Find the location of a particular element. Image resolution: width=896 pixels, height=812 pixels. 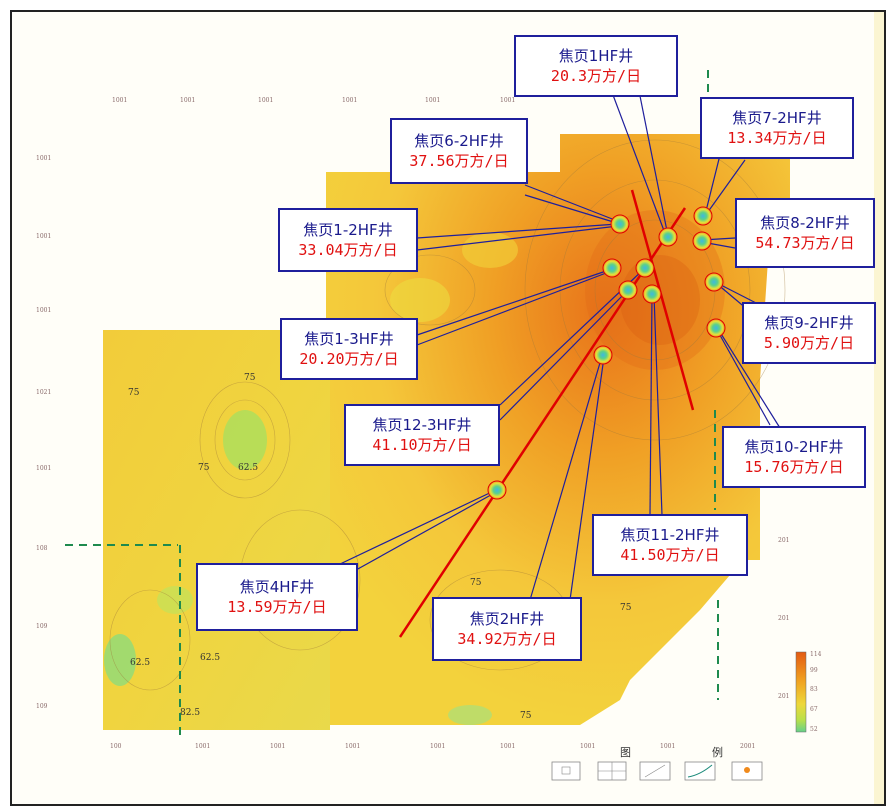

svg-text: 108 is located at coordinates (42, 548).